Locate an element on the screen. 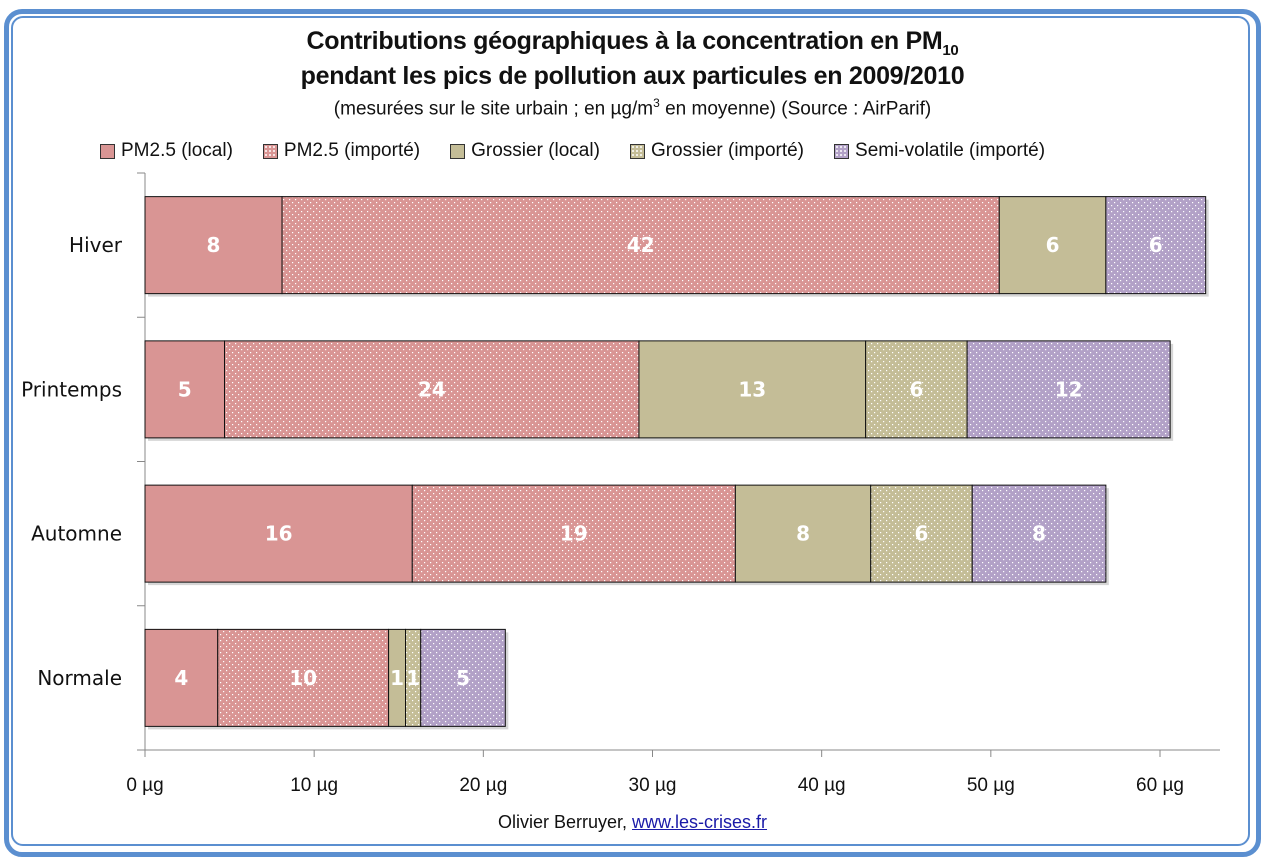 This screenshot has width=1265, height=857. legend-item: Semi-volatile (importé) is located at coordinates (939, 151).